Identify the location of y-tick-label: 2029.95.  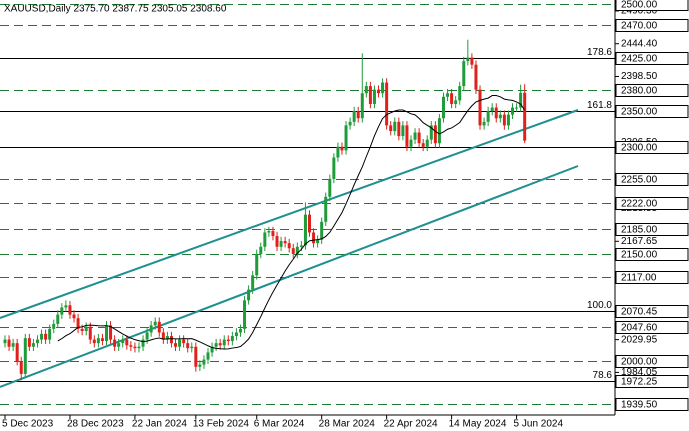
(639, 339).